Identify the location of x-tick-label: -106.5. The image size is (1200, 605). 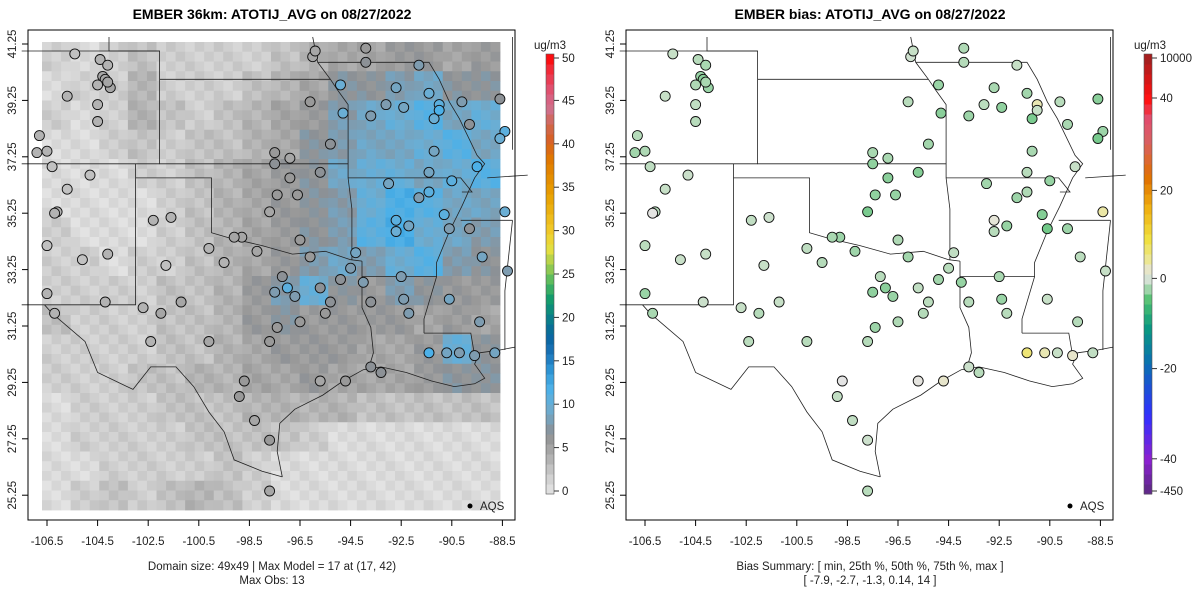
(47, 542).